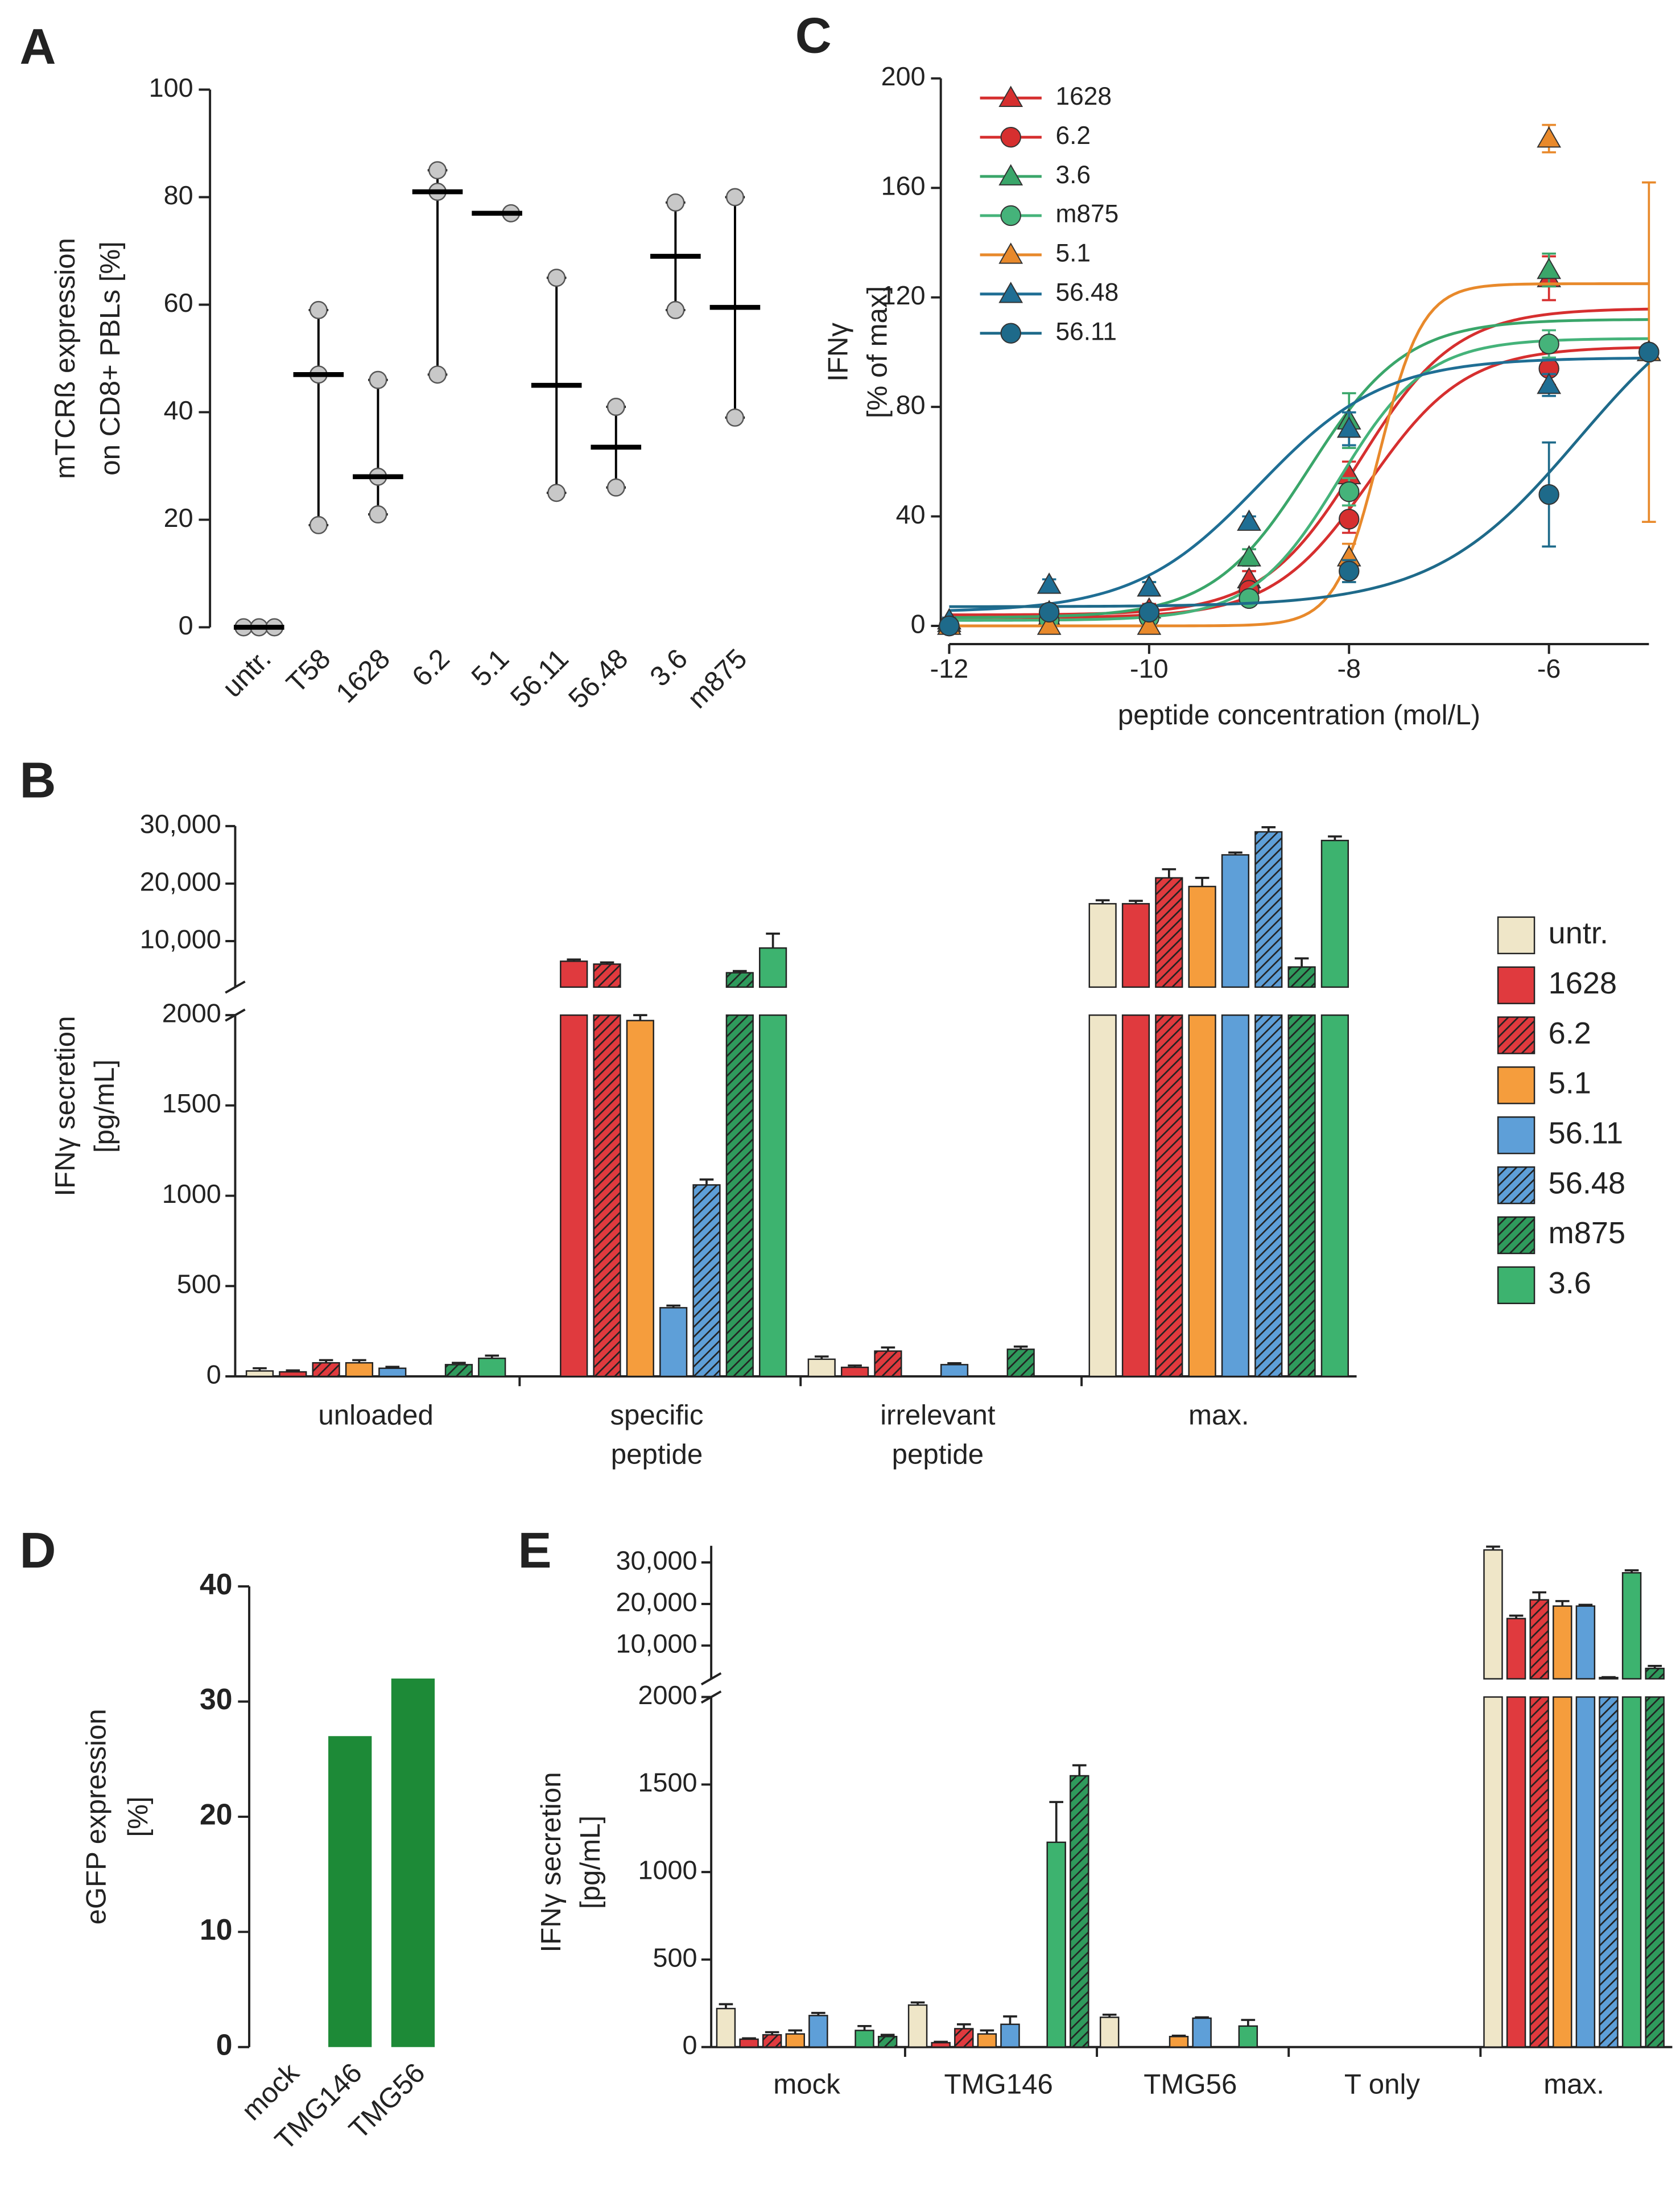  Describe the element at coordinates (430, 667) in the screenshot. I see `x-tick-label: 6.2` at that location.